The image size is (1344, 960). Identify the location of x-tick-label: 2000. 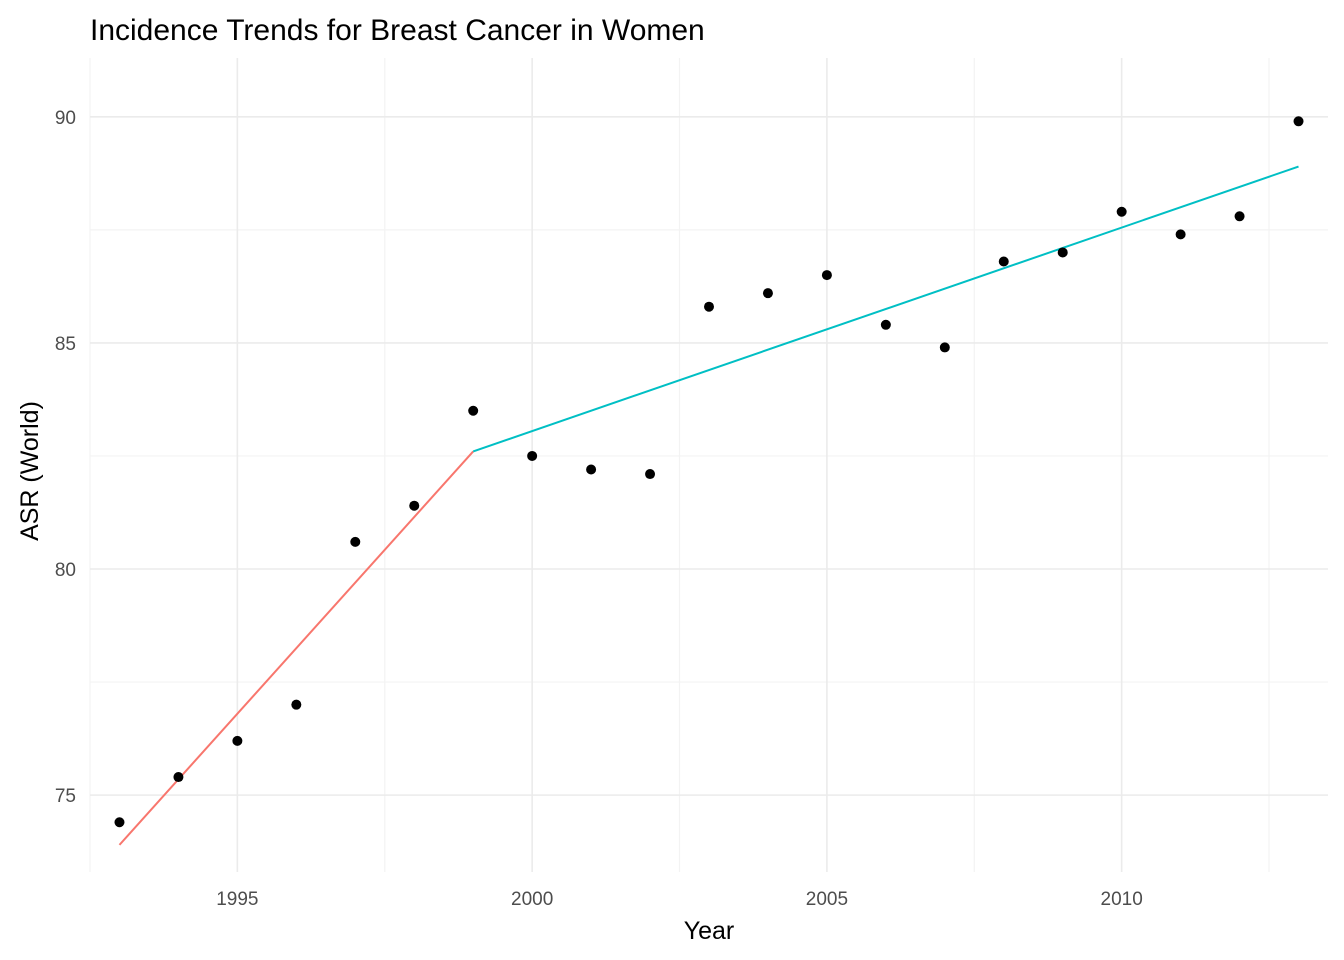
(532, 899).